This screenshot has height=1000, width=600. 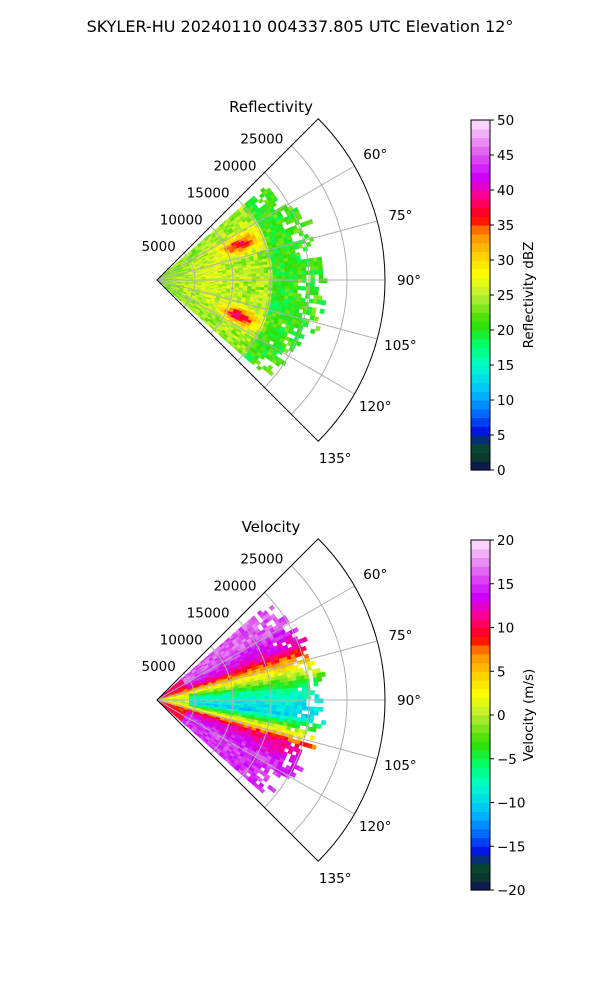 What do you see at coordinates (409, 701) in the screenshot?
I see `angle-tick-label: 90°` at bounding box center [409, 701].